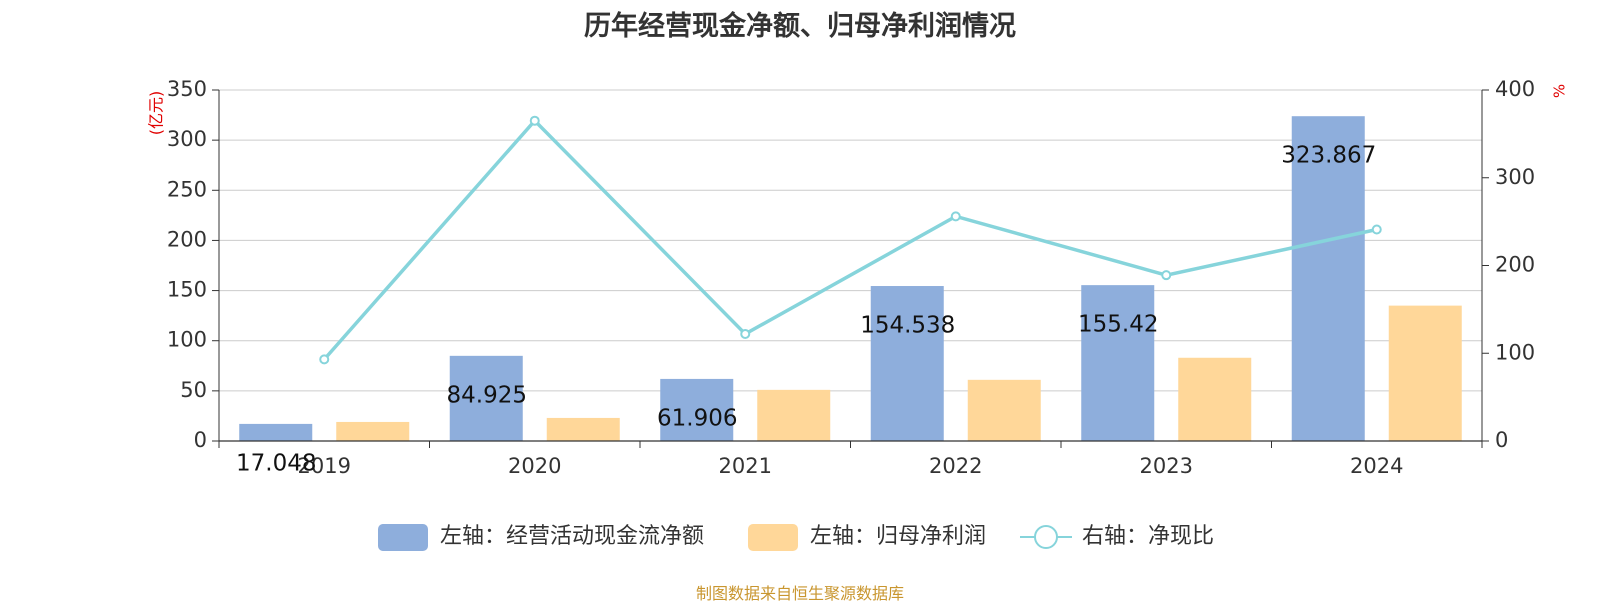 Image resolution: width=1600 pixels, height=604 pixels. Describe the element at coordinates (187, 189) in the screenshot. I see `left-axis-tick-label: 250` at that location.